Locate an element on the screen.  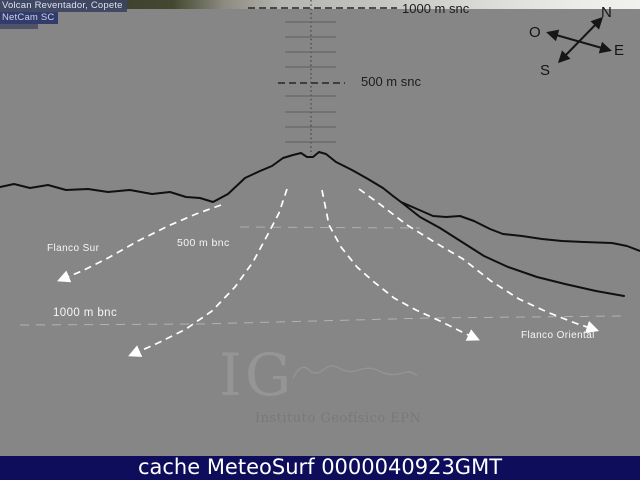
compass-rose is located at coordinates (579, 40).